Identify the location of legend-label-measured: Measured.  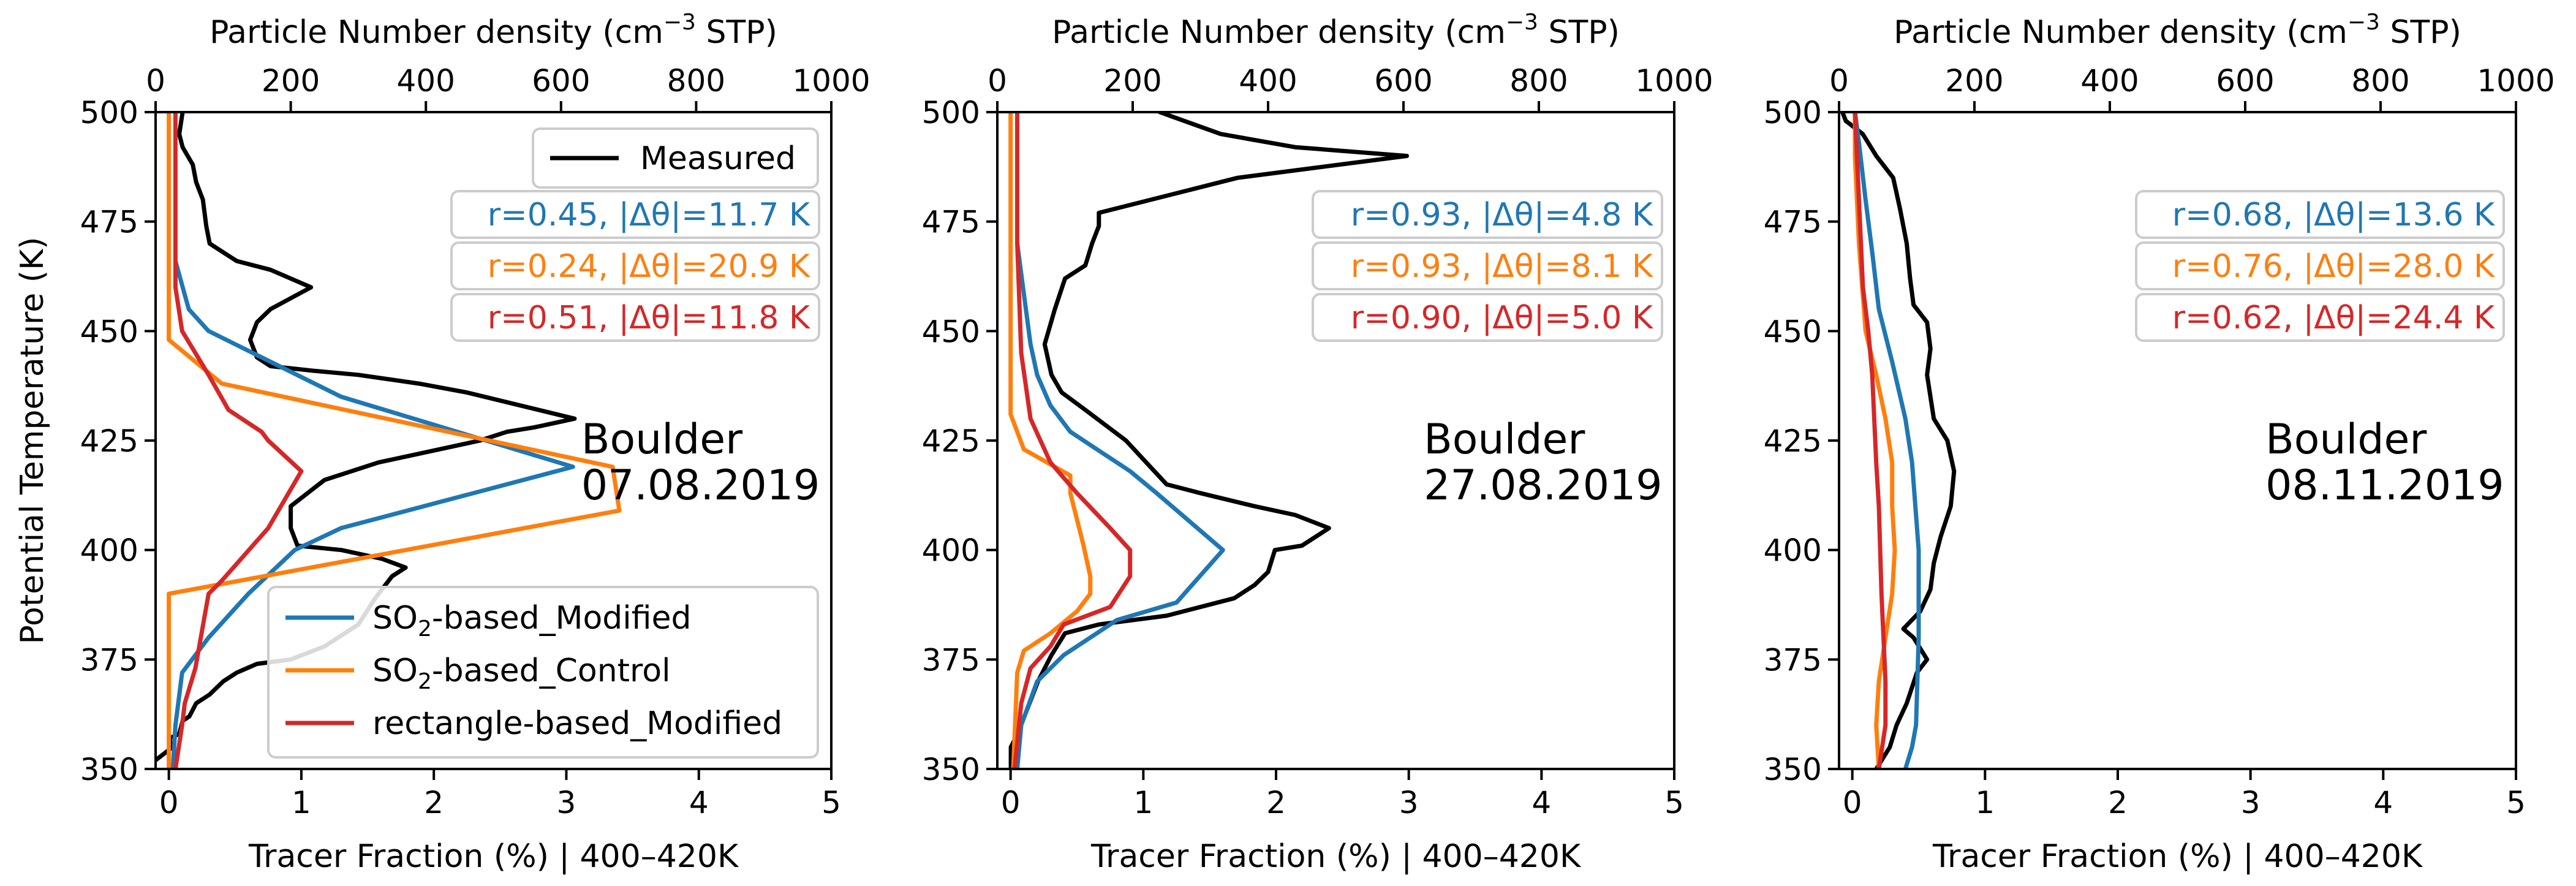
(718, 158).